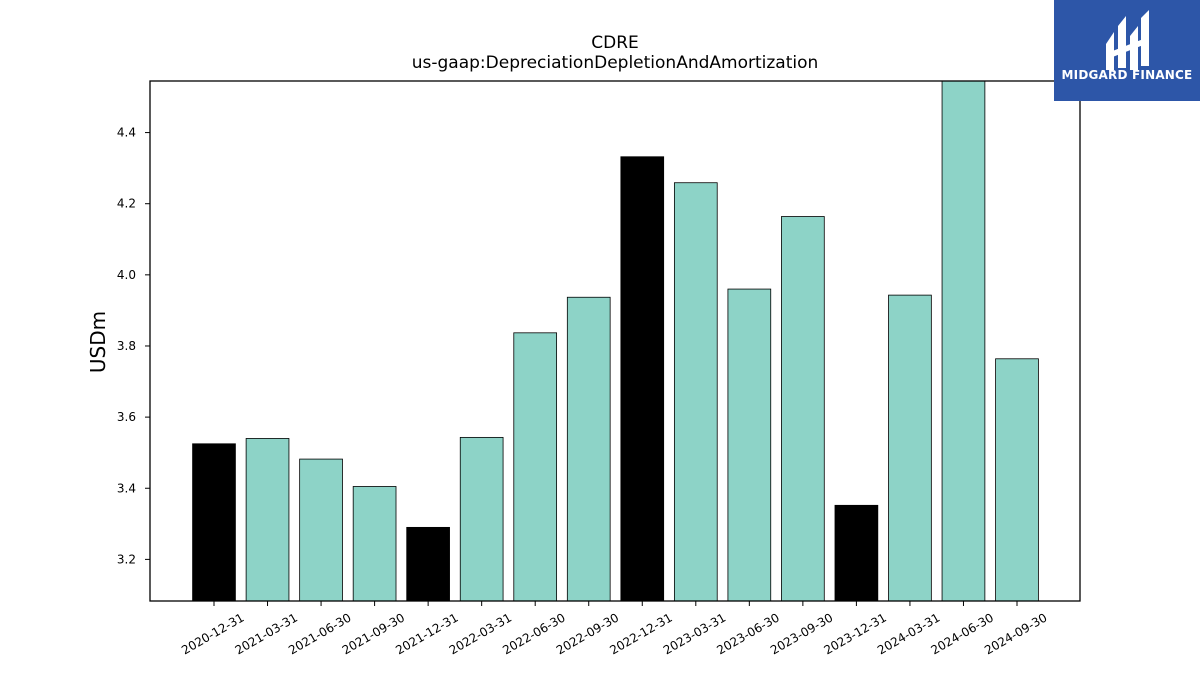 The width and height of the screenshot is (1200, 675). I want to click on logo-text: MIDGARD FINANCE, so click(1127, 75).